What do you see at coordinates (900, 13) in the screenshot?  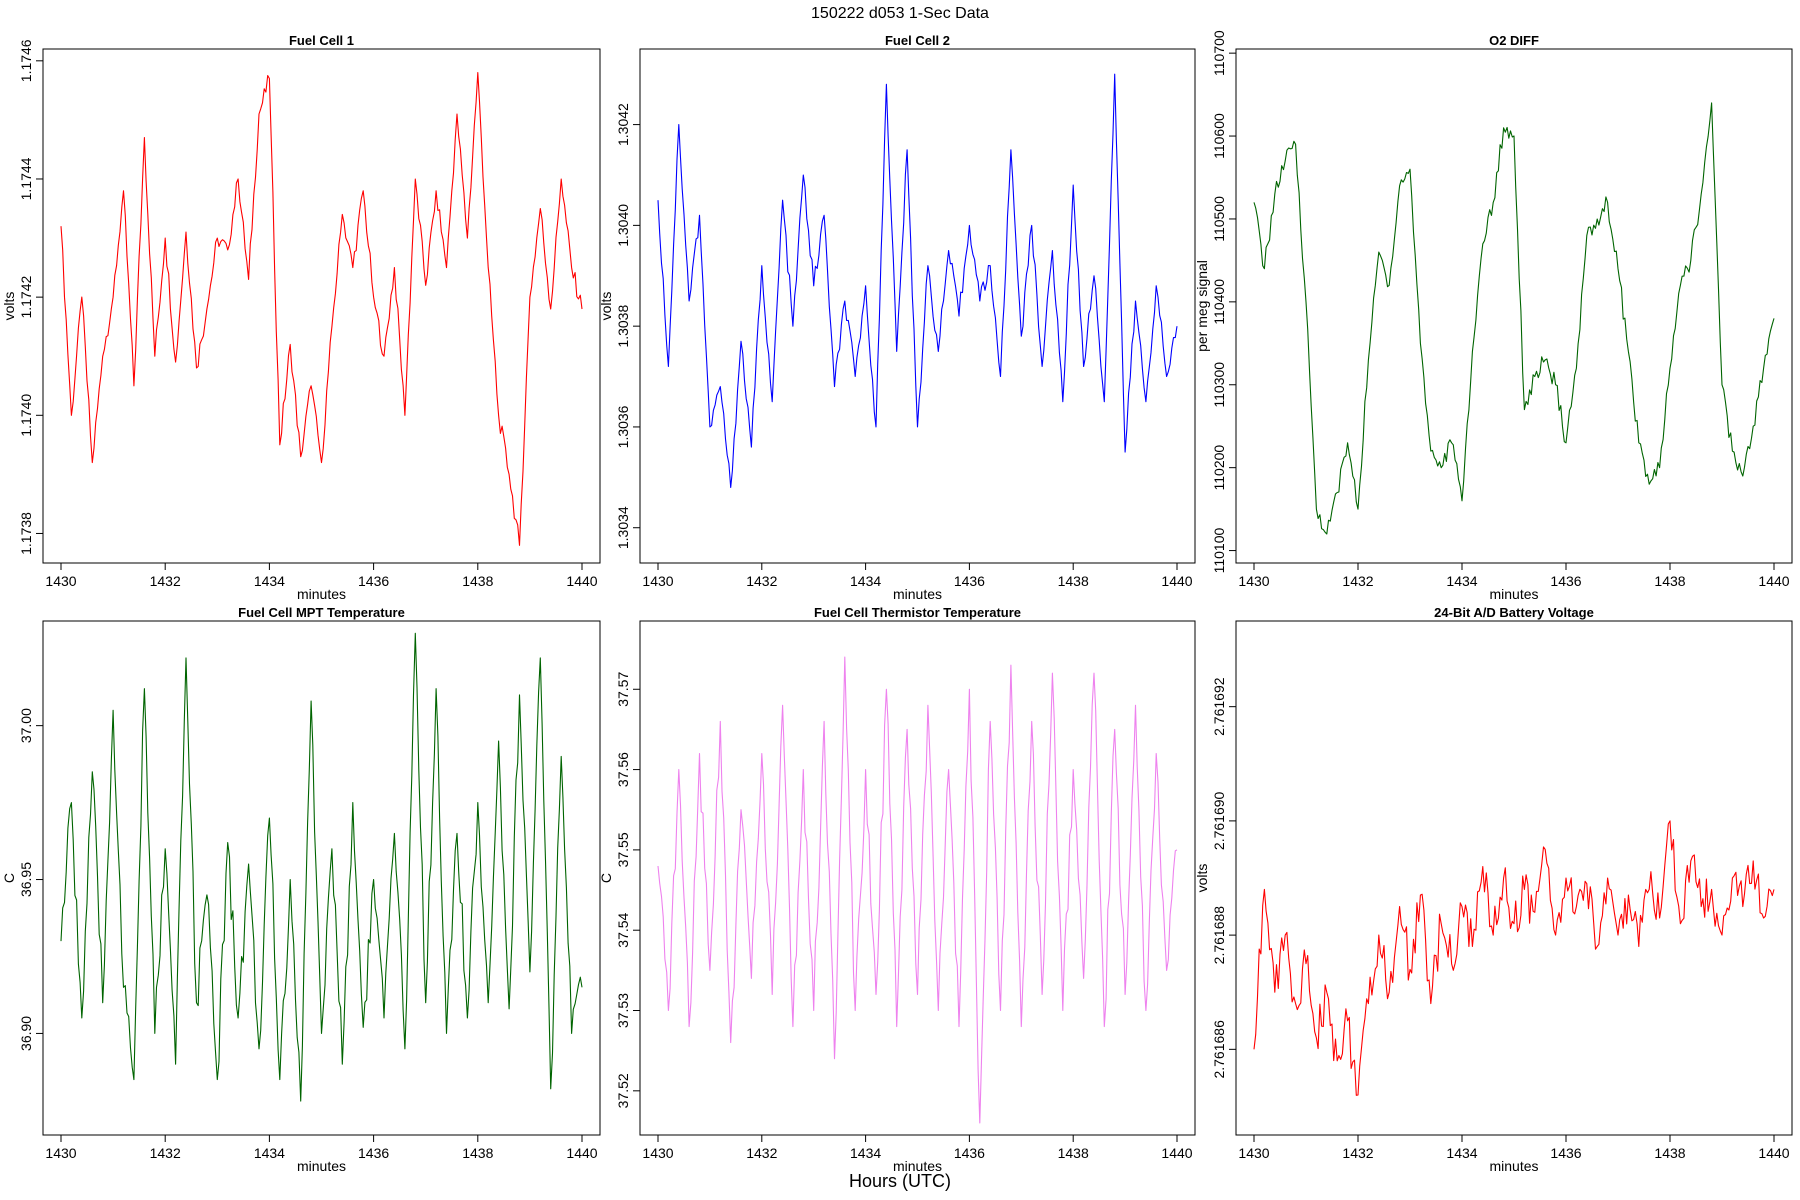 I see `page-title: 150222 d053 1-Sec Data` at bounding box center [900, 13].